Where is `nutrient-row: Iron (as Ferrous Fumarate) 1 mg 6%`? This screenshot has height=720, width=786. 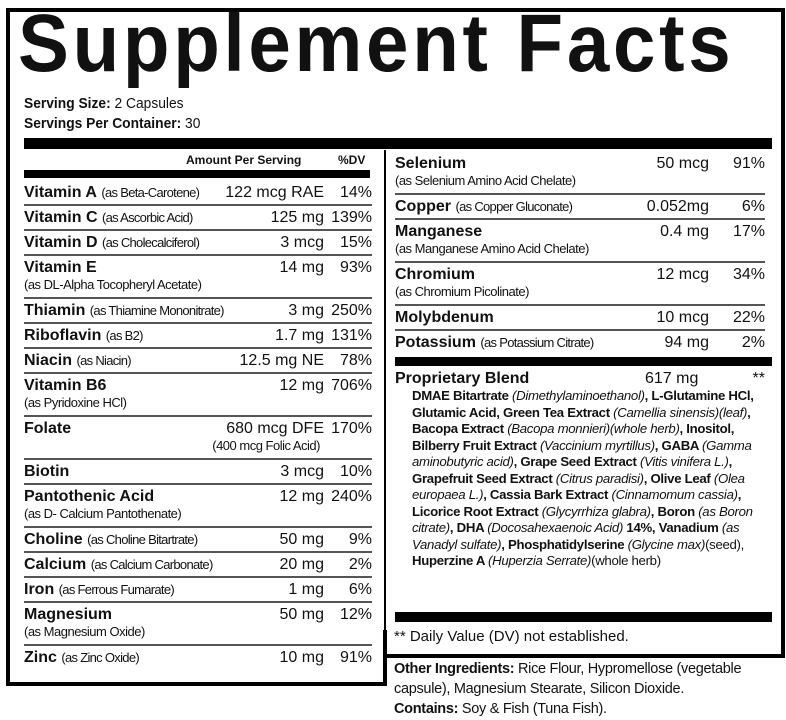
nutrient-row: Iron (as Ferrous Fumarate) 1 mg 6% is located at coordinates (198, 591).